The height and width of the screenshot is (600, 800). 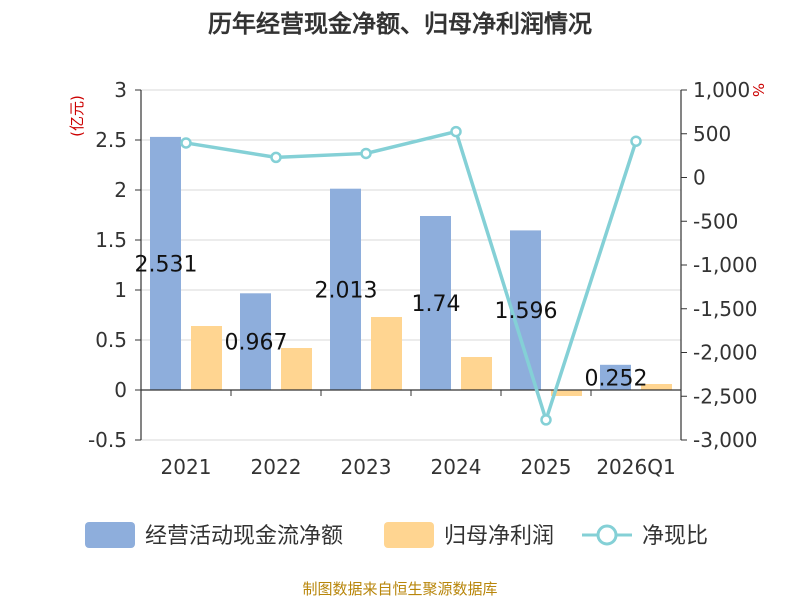 What do you see at coordinates (409, 535) in the screenshot?
I see `legend-swatch-net-profit` at bounding box center [409, 535].